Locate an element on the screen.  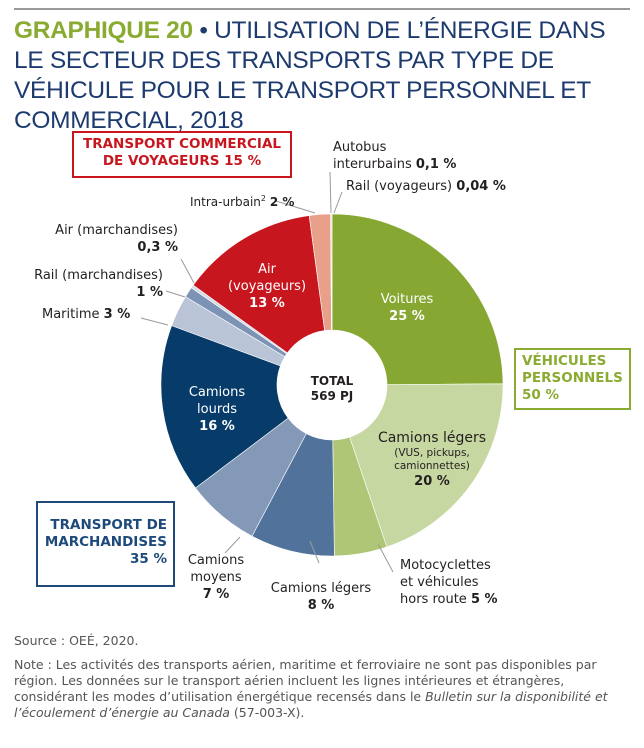
top-rule is located at coordinates (322, 9).